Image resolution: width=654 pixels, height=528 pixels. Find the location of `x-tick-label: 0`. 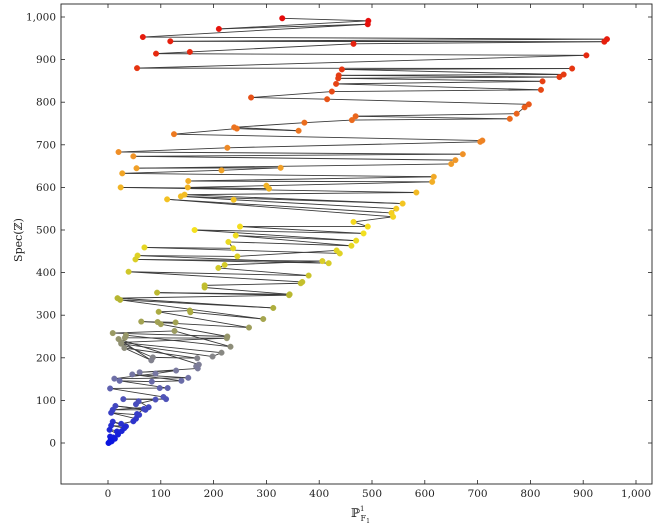

x-tick-label: 0 is located at coordinates (108, 494).